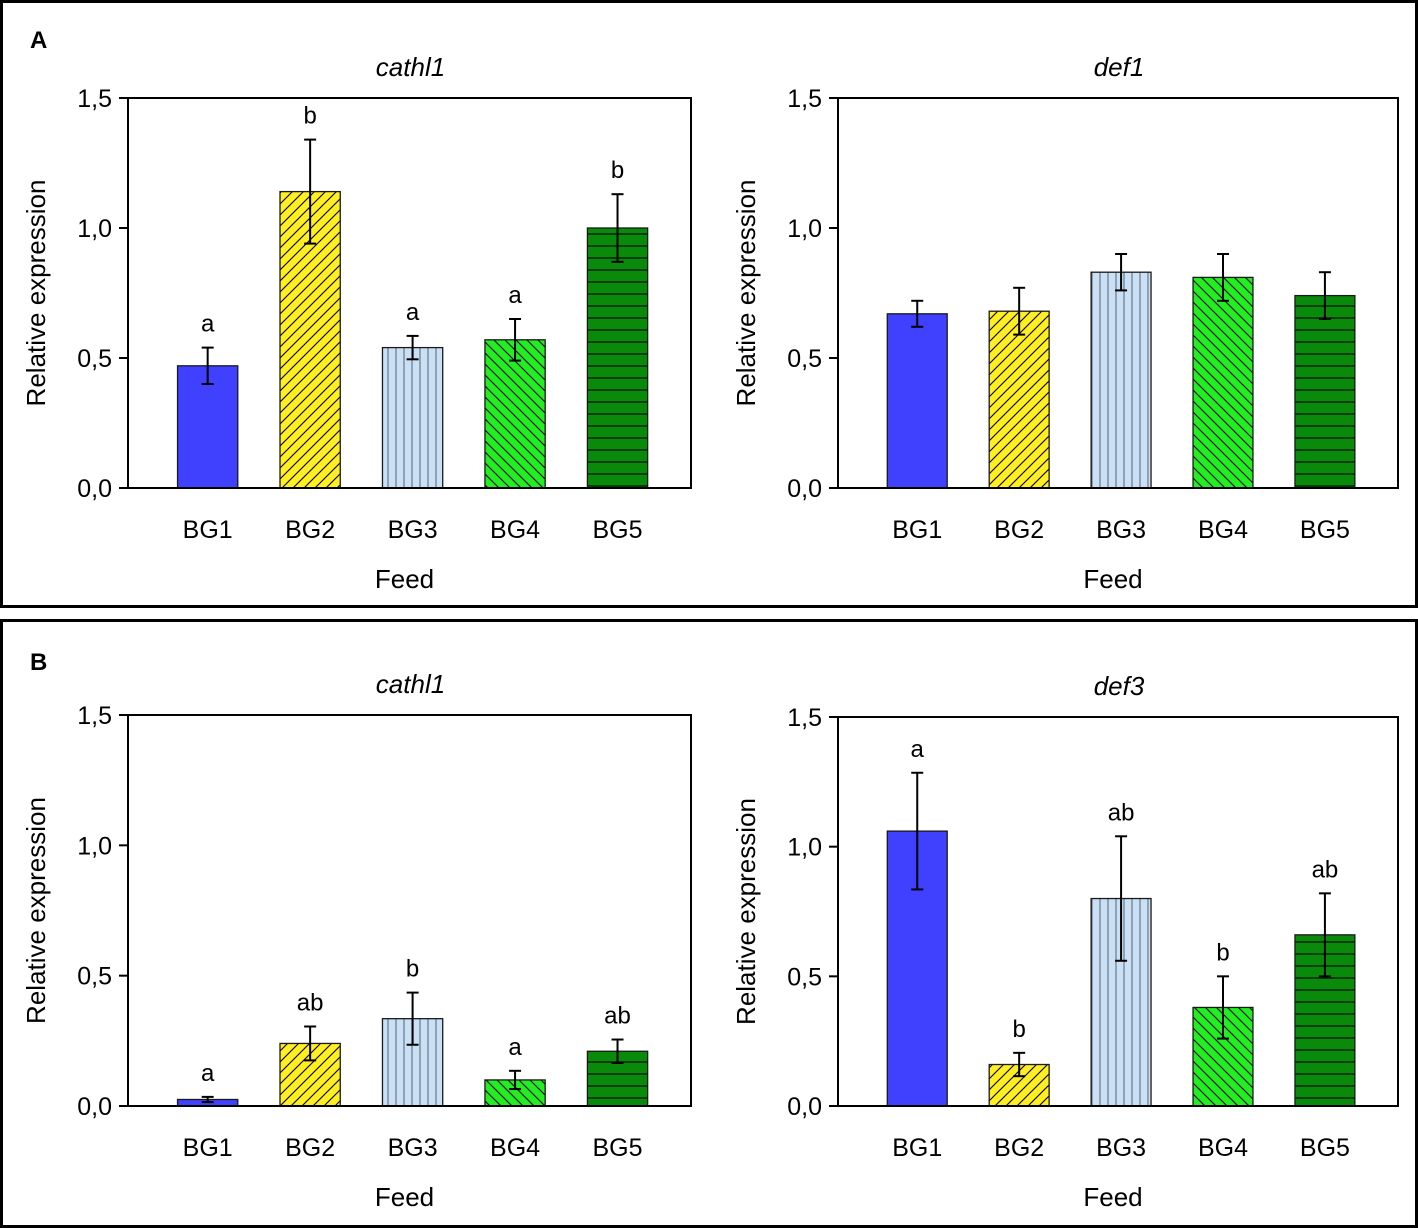 Image resolution: width=1418 pixels, height=1228 pixels. What do you see at coordinates (1019, 399) in the screenshot?
I see `bar-hatch-bg2` at bounding box center [1019, 399].